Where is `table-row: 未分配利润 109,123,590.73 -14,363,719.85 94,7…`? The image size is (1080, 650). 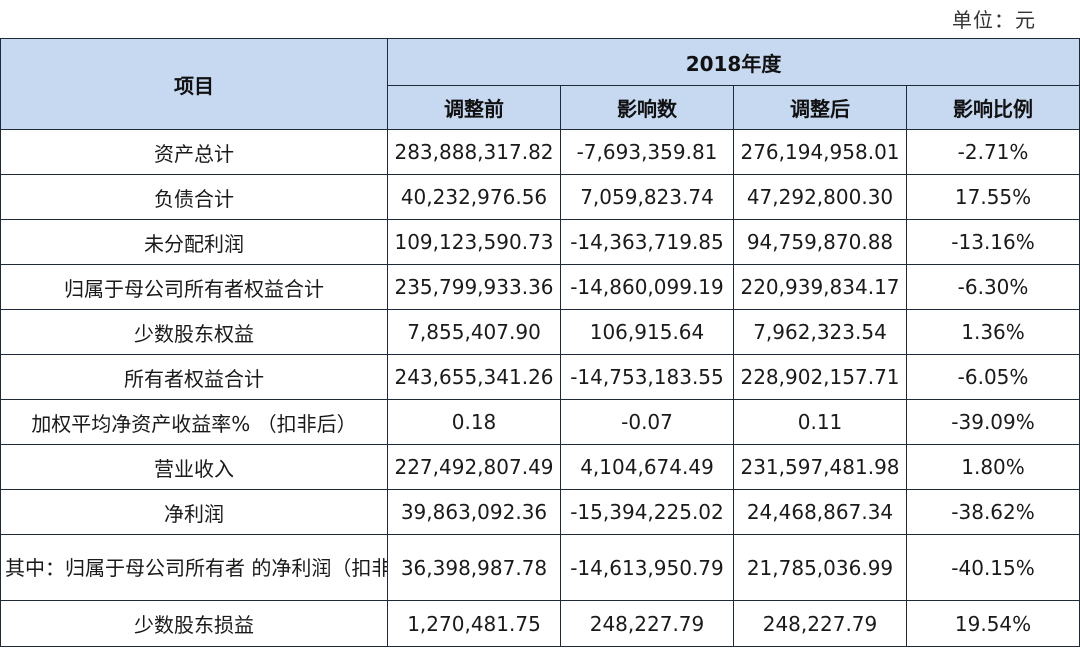
table-row: 未分配利润 109,123,590.73 -14,363,719.85 94,7… is located at coordinates (540, 242).